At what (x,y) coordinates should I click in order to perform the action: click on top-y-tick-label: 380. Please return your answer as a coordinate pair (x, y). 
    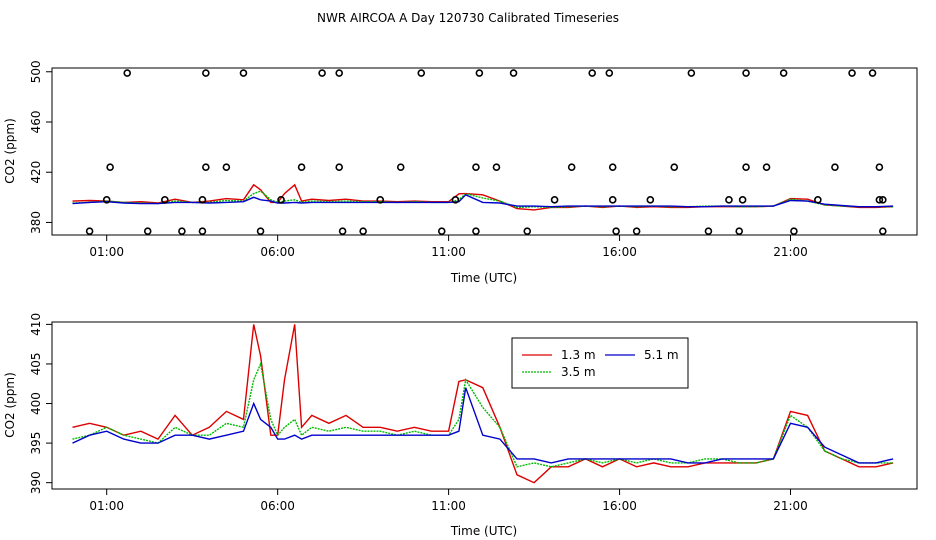
    Looking at the image, I should click on (36, 222).